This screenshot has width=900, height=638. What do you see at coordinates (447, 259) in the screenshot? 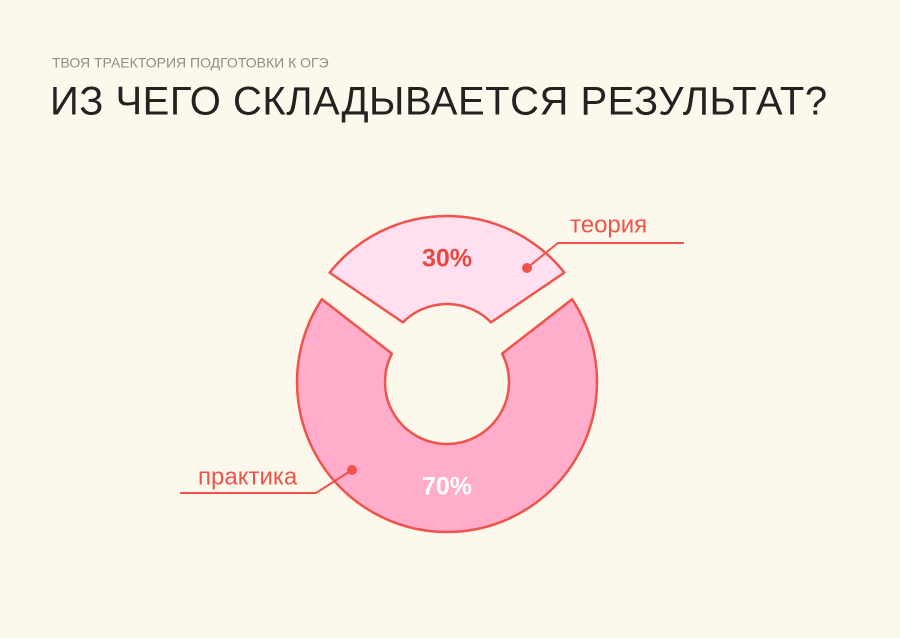
I see `value-label: 30%` at bounding box center [447, 259].